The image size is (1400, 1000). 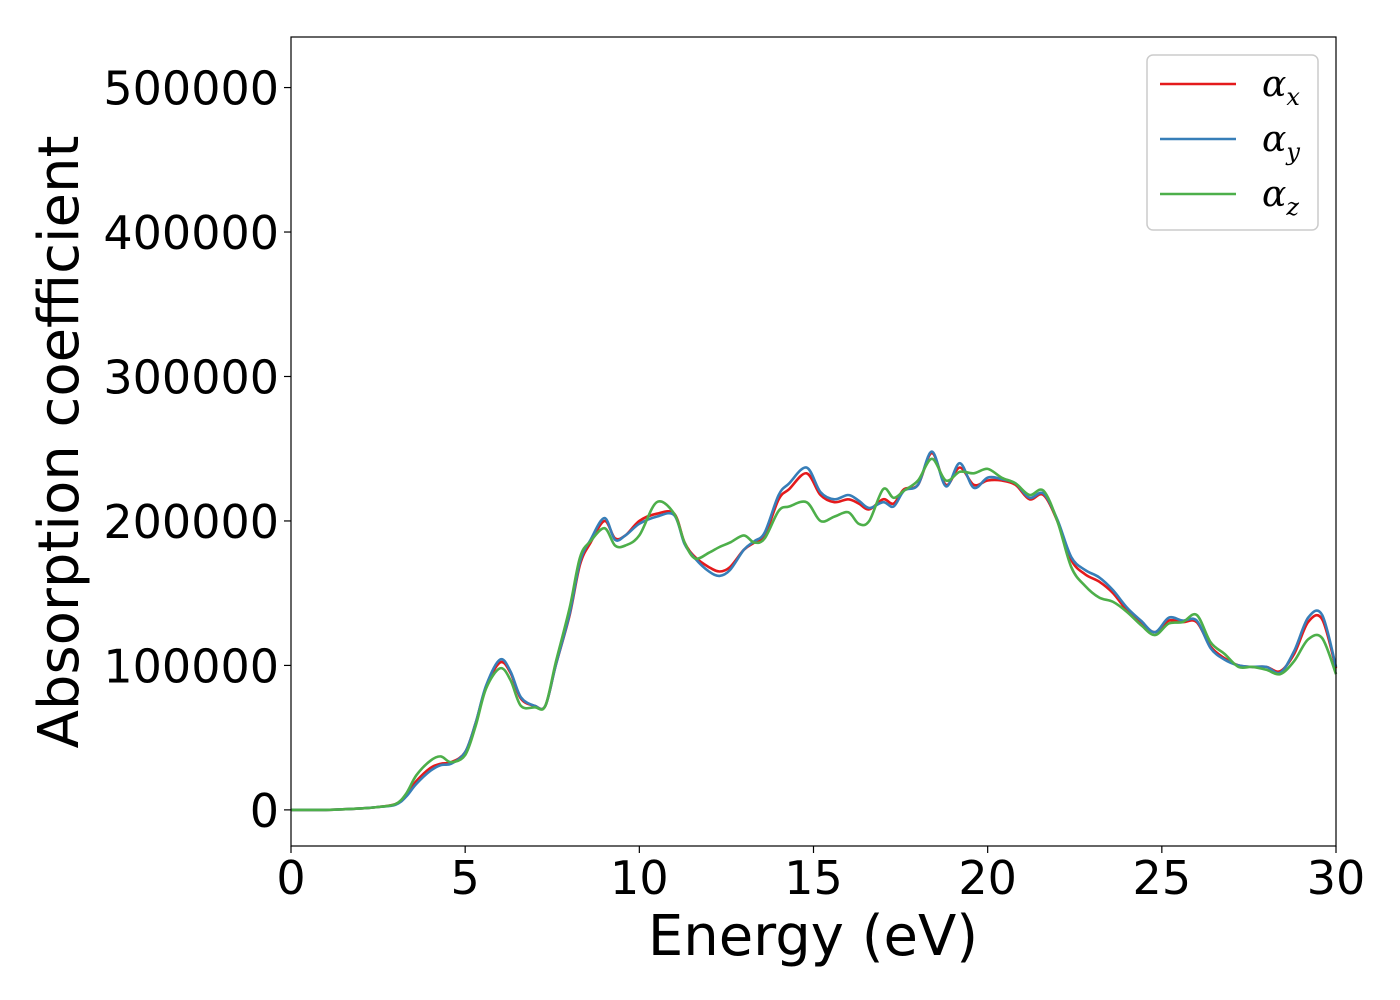 I want to click on y-tick-label: 0, so click(x=264, y=811).